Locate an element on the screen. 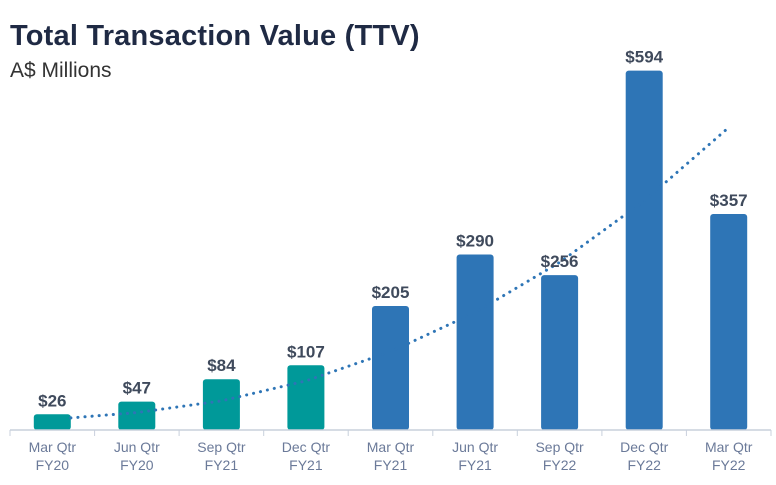  tick-label-line1-4: Mar Qtr is located at coordinates (391, 447).